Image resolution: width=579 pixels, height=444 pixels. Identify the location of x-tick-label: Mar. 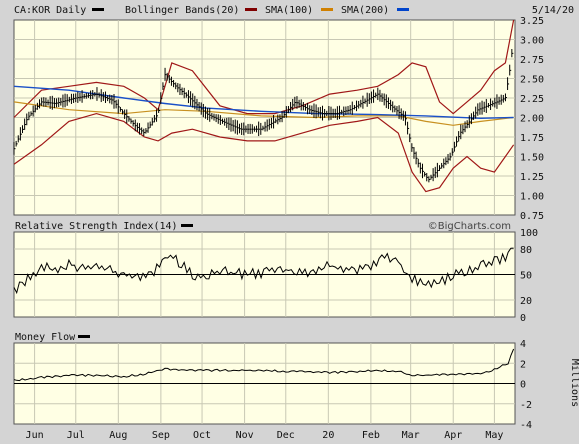
(411, 435).